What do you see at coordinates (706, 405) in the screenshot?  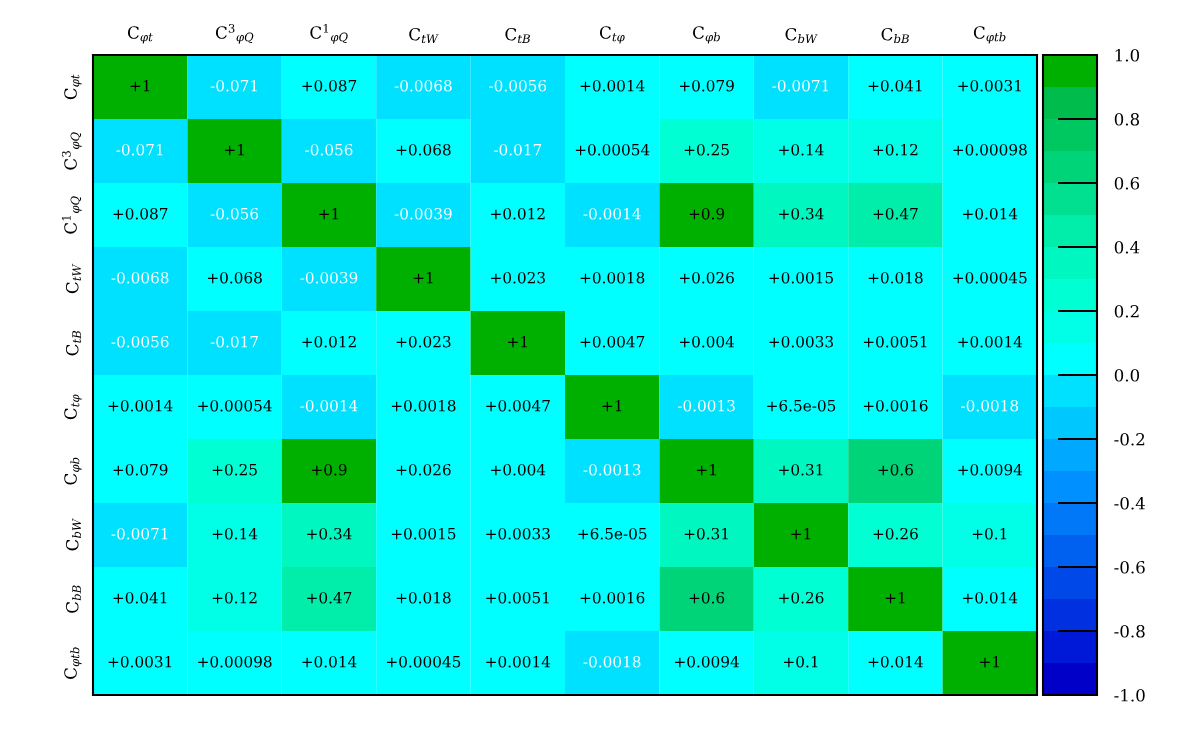 I see `data-label: -0.0013` at bounding box center [706, 405].